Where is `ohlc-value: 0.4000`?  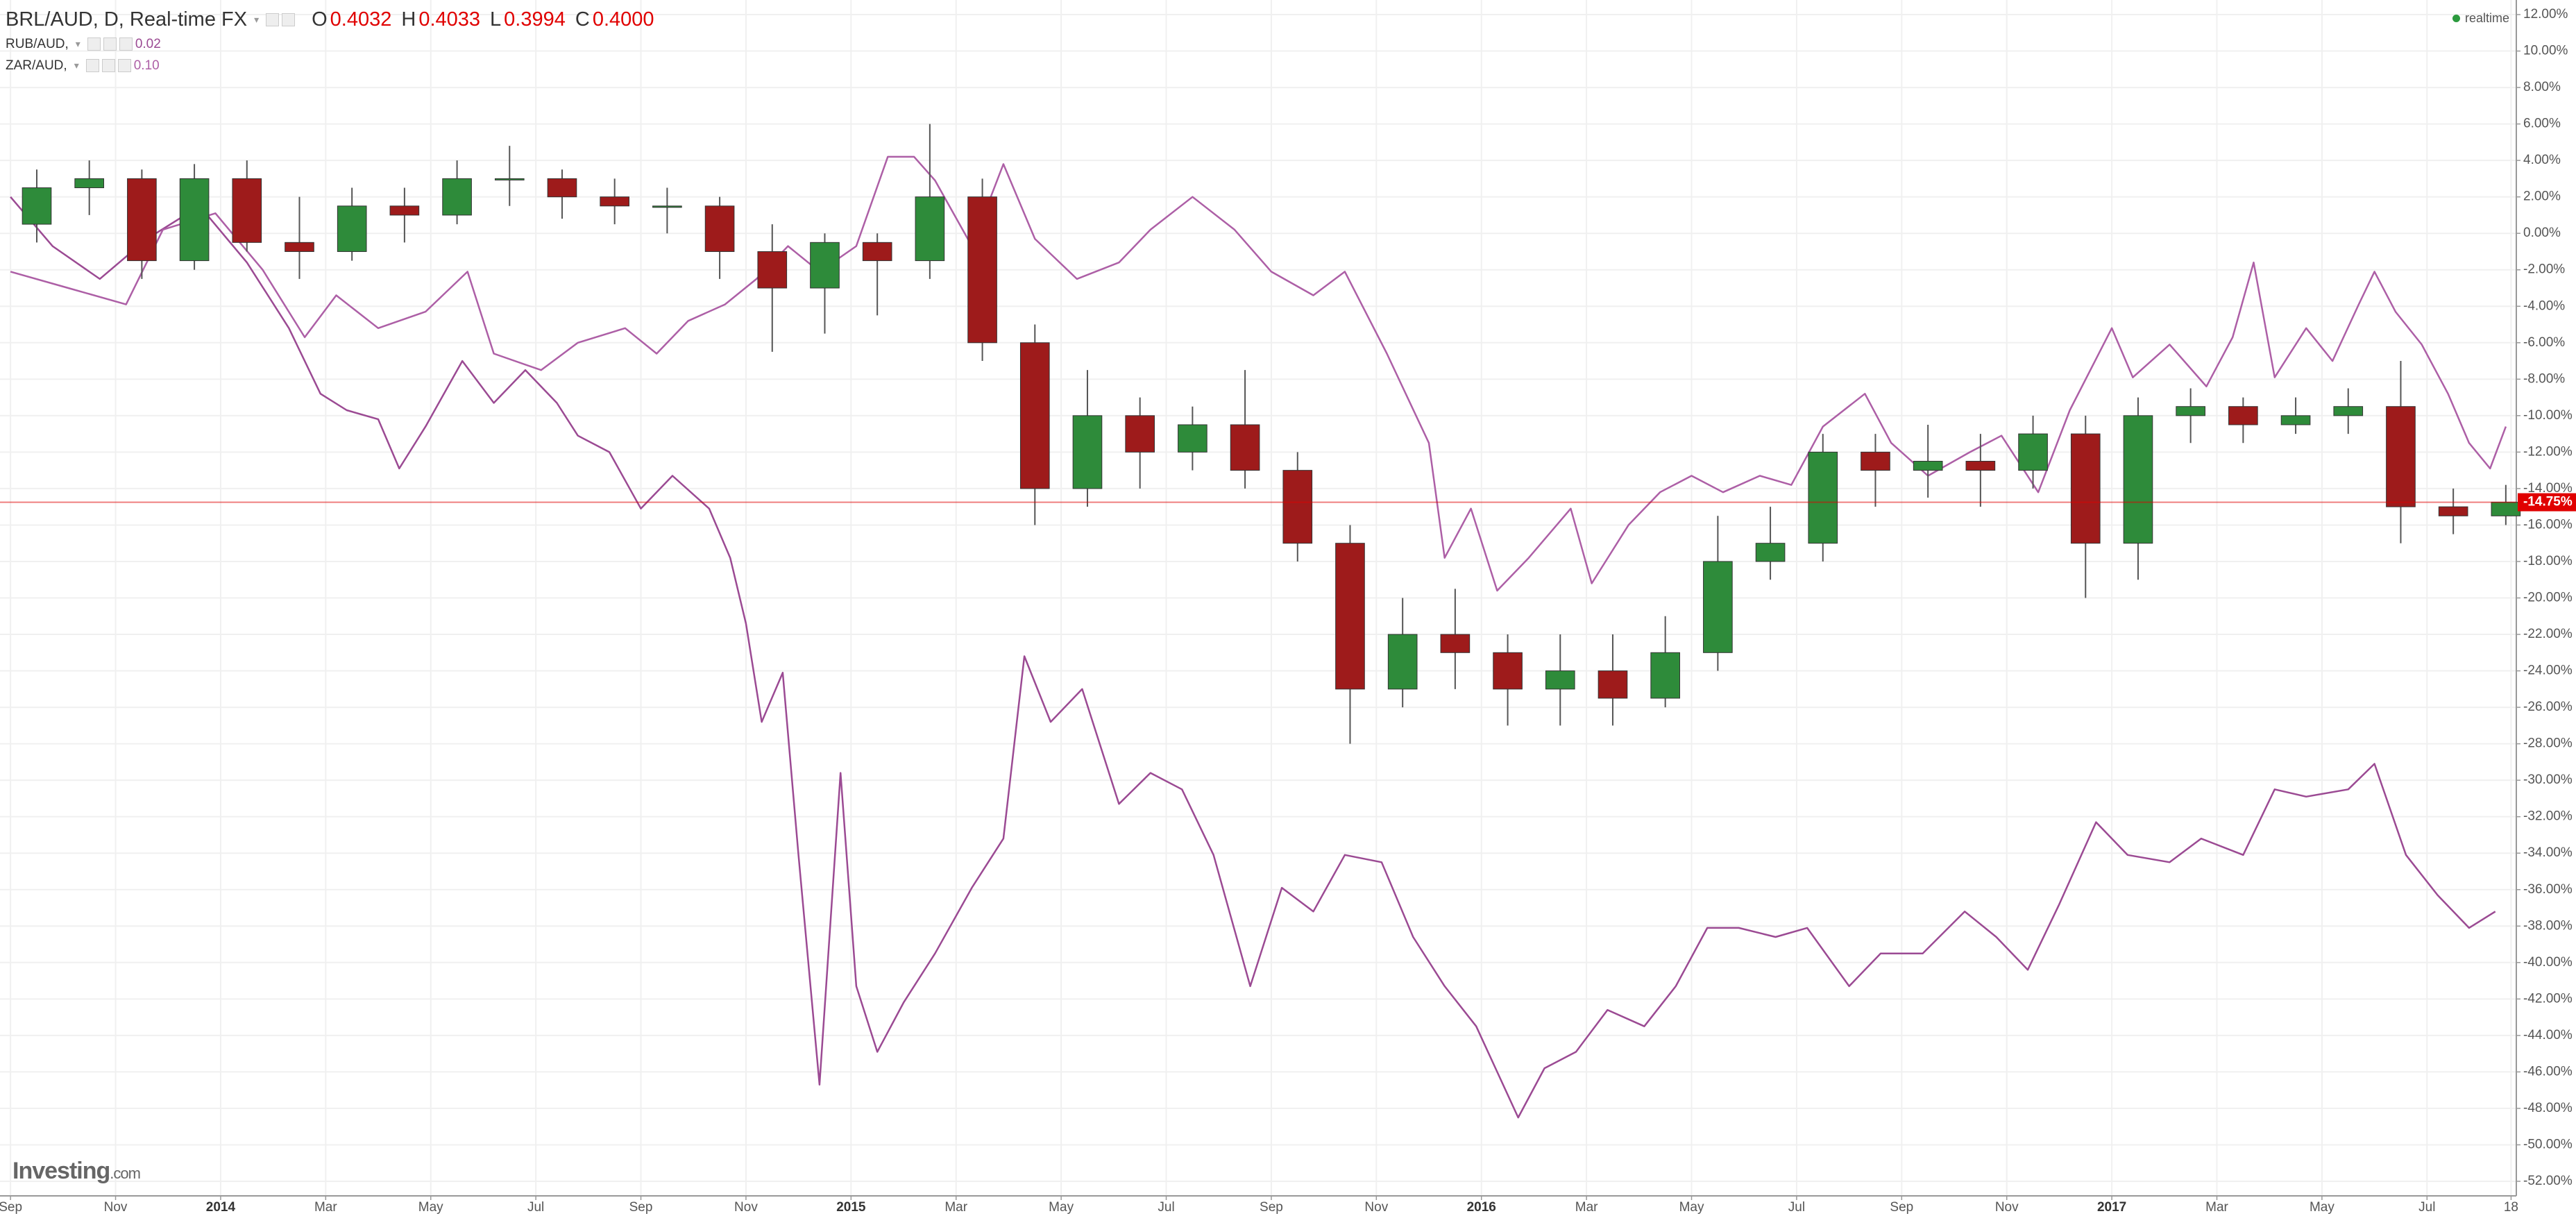
ohlc-value: 0.4000 is located at coordinates (623, 19).